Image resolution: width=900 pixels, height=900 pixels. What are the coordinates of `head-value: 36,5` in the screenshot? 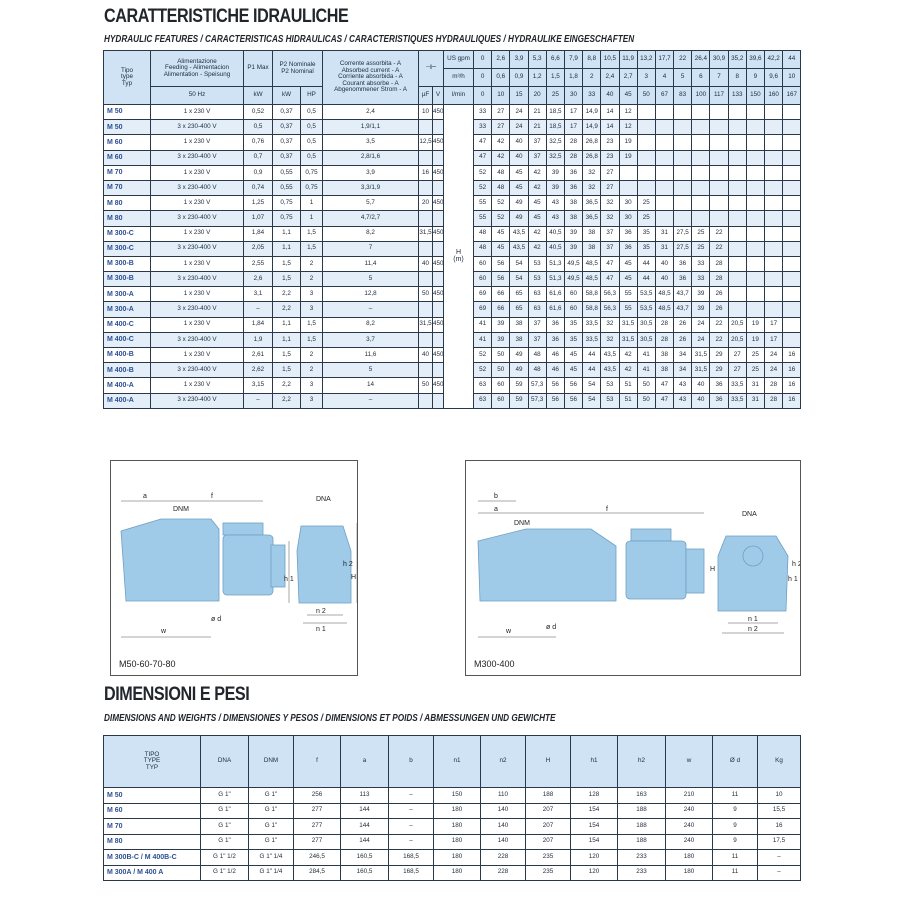 It's located at (592, 218).